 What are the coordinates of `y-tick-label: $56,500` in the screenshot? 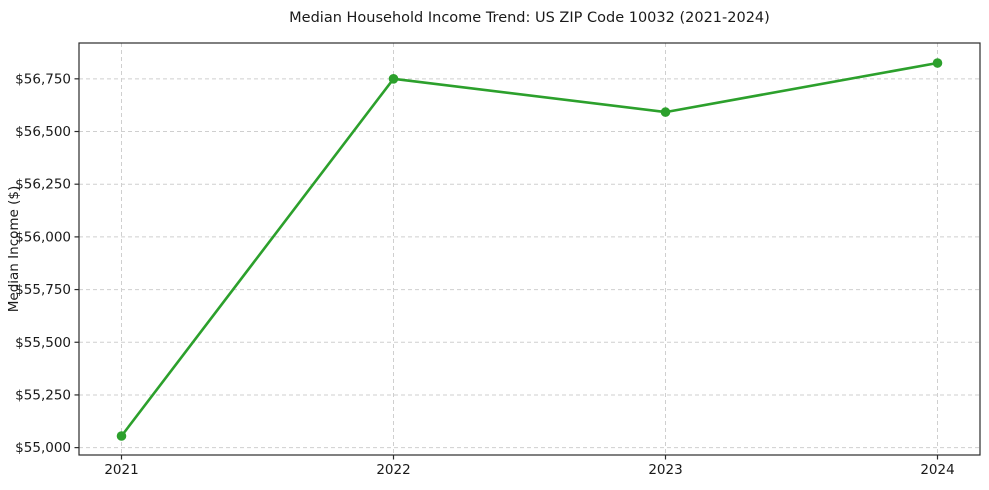 It's located at (43, 132).